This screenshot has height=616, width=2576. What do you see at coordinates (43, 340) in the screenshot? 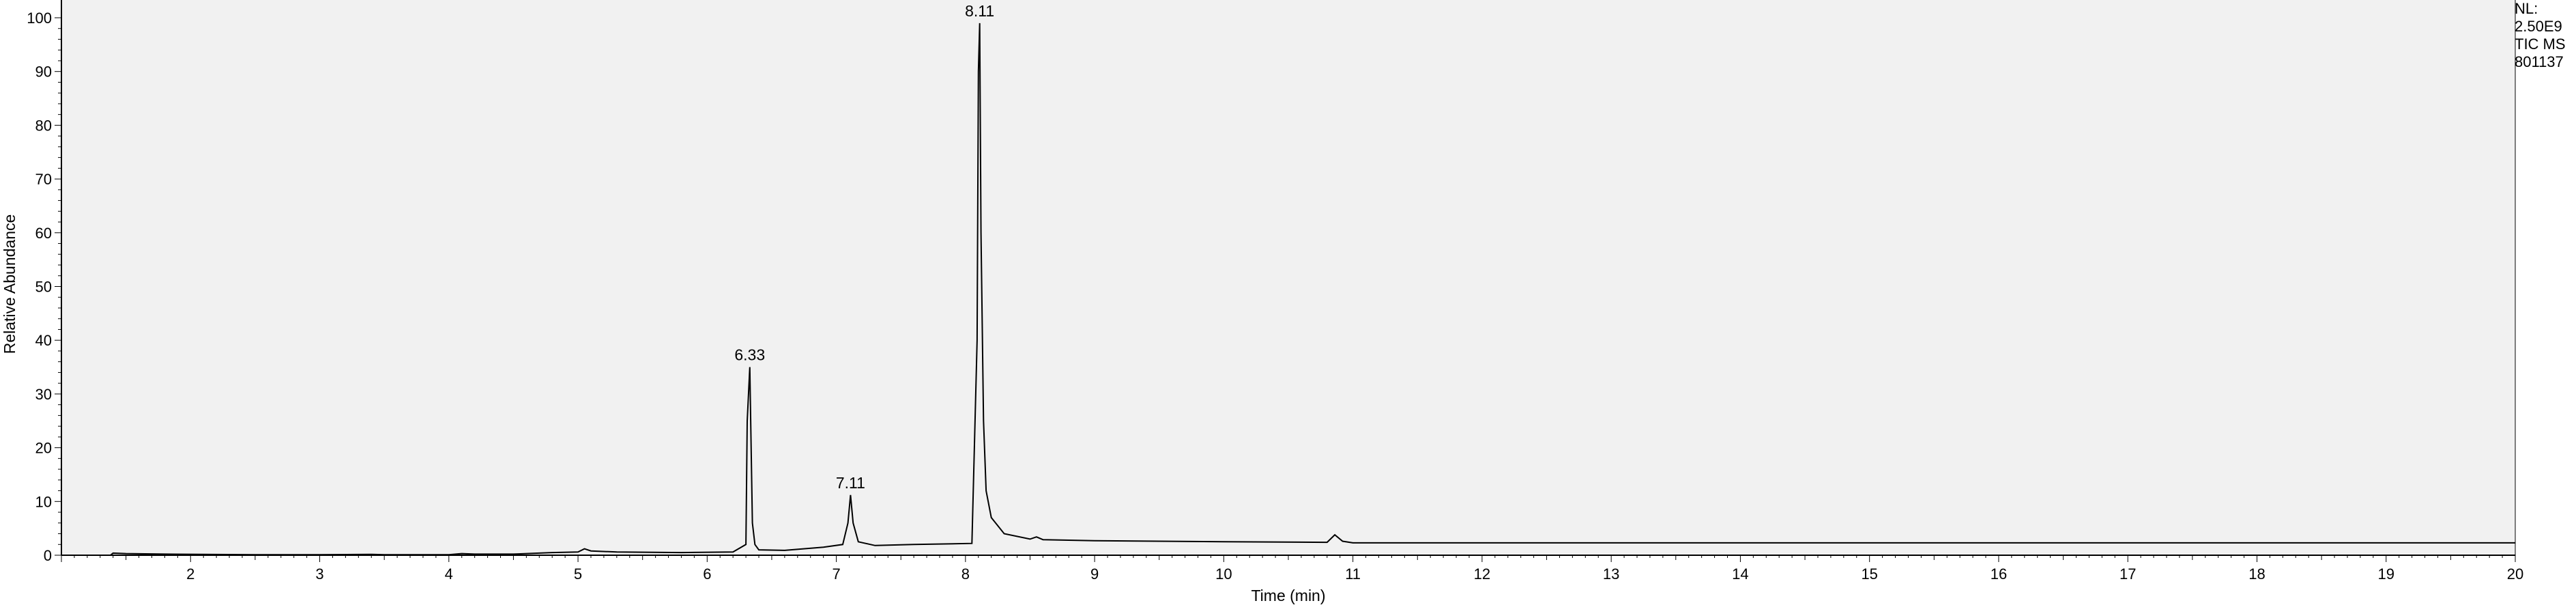
I see `y-tick-label: 40` at bounding box center [43, 340].